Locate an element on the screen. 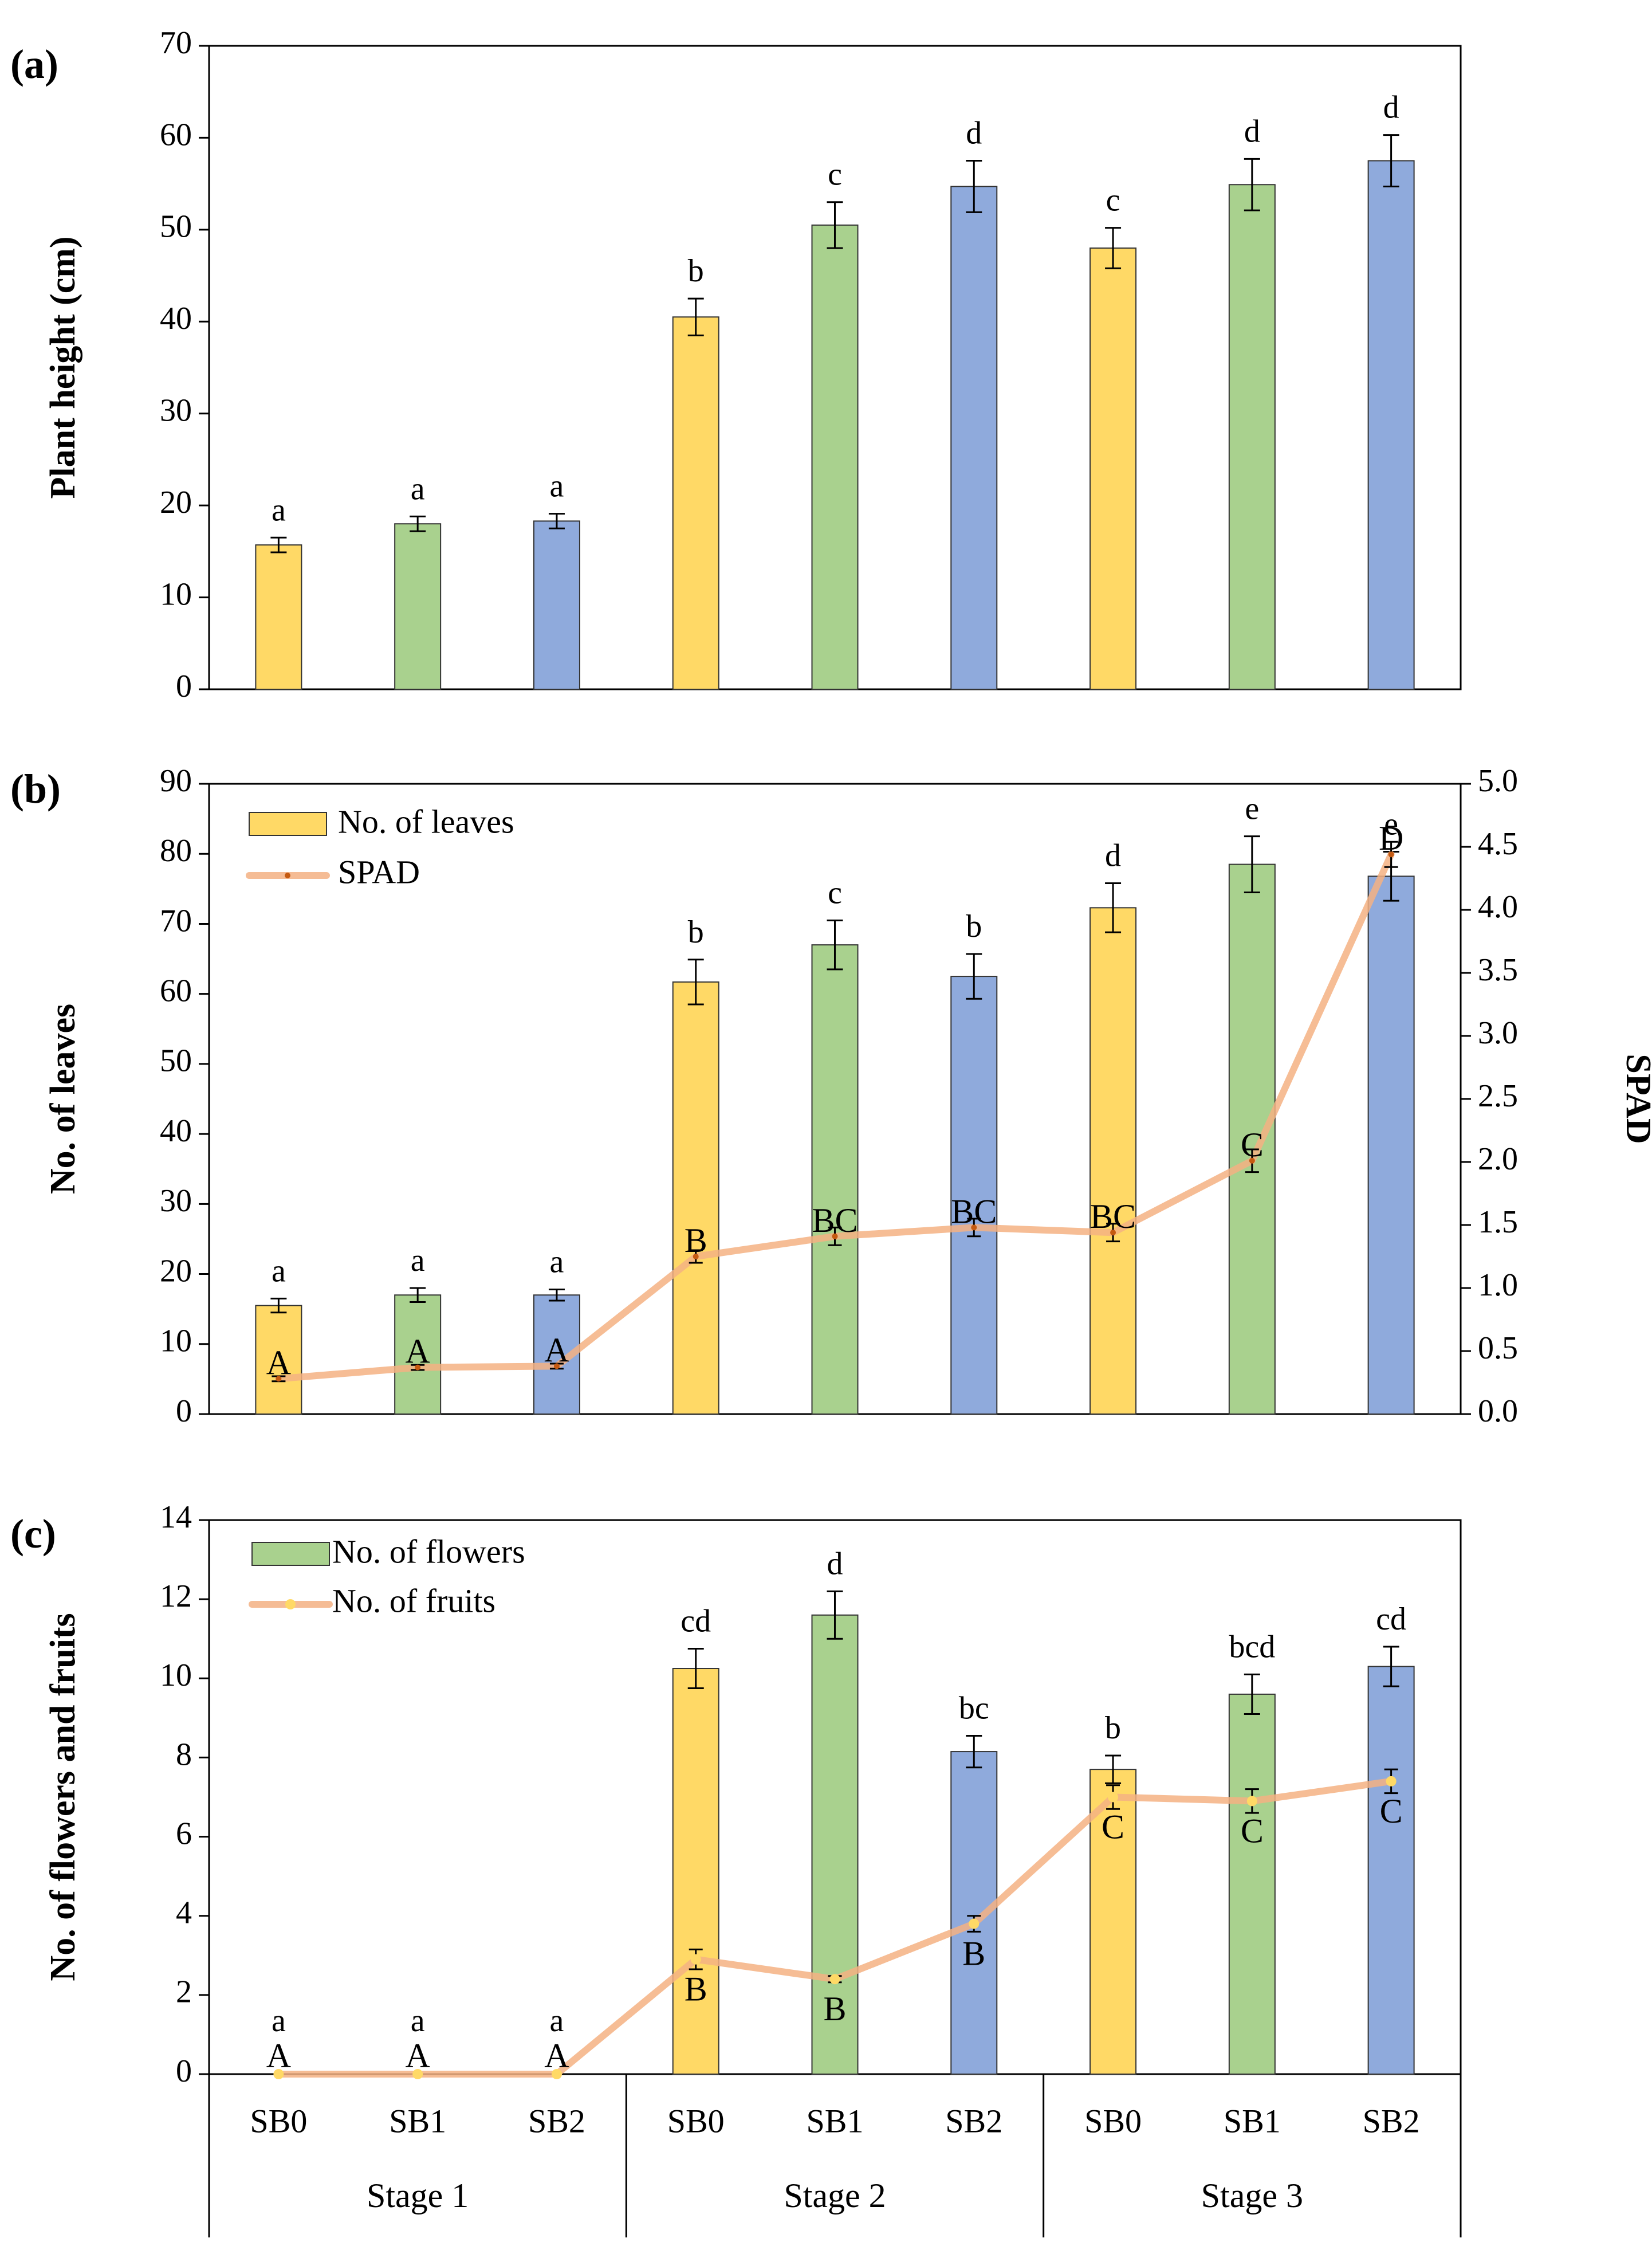 This screenshot has height=2242, width=1652. legend-label-spad: SPAD is located at coordinates (379, 871).